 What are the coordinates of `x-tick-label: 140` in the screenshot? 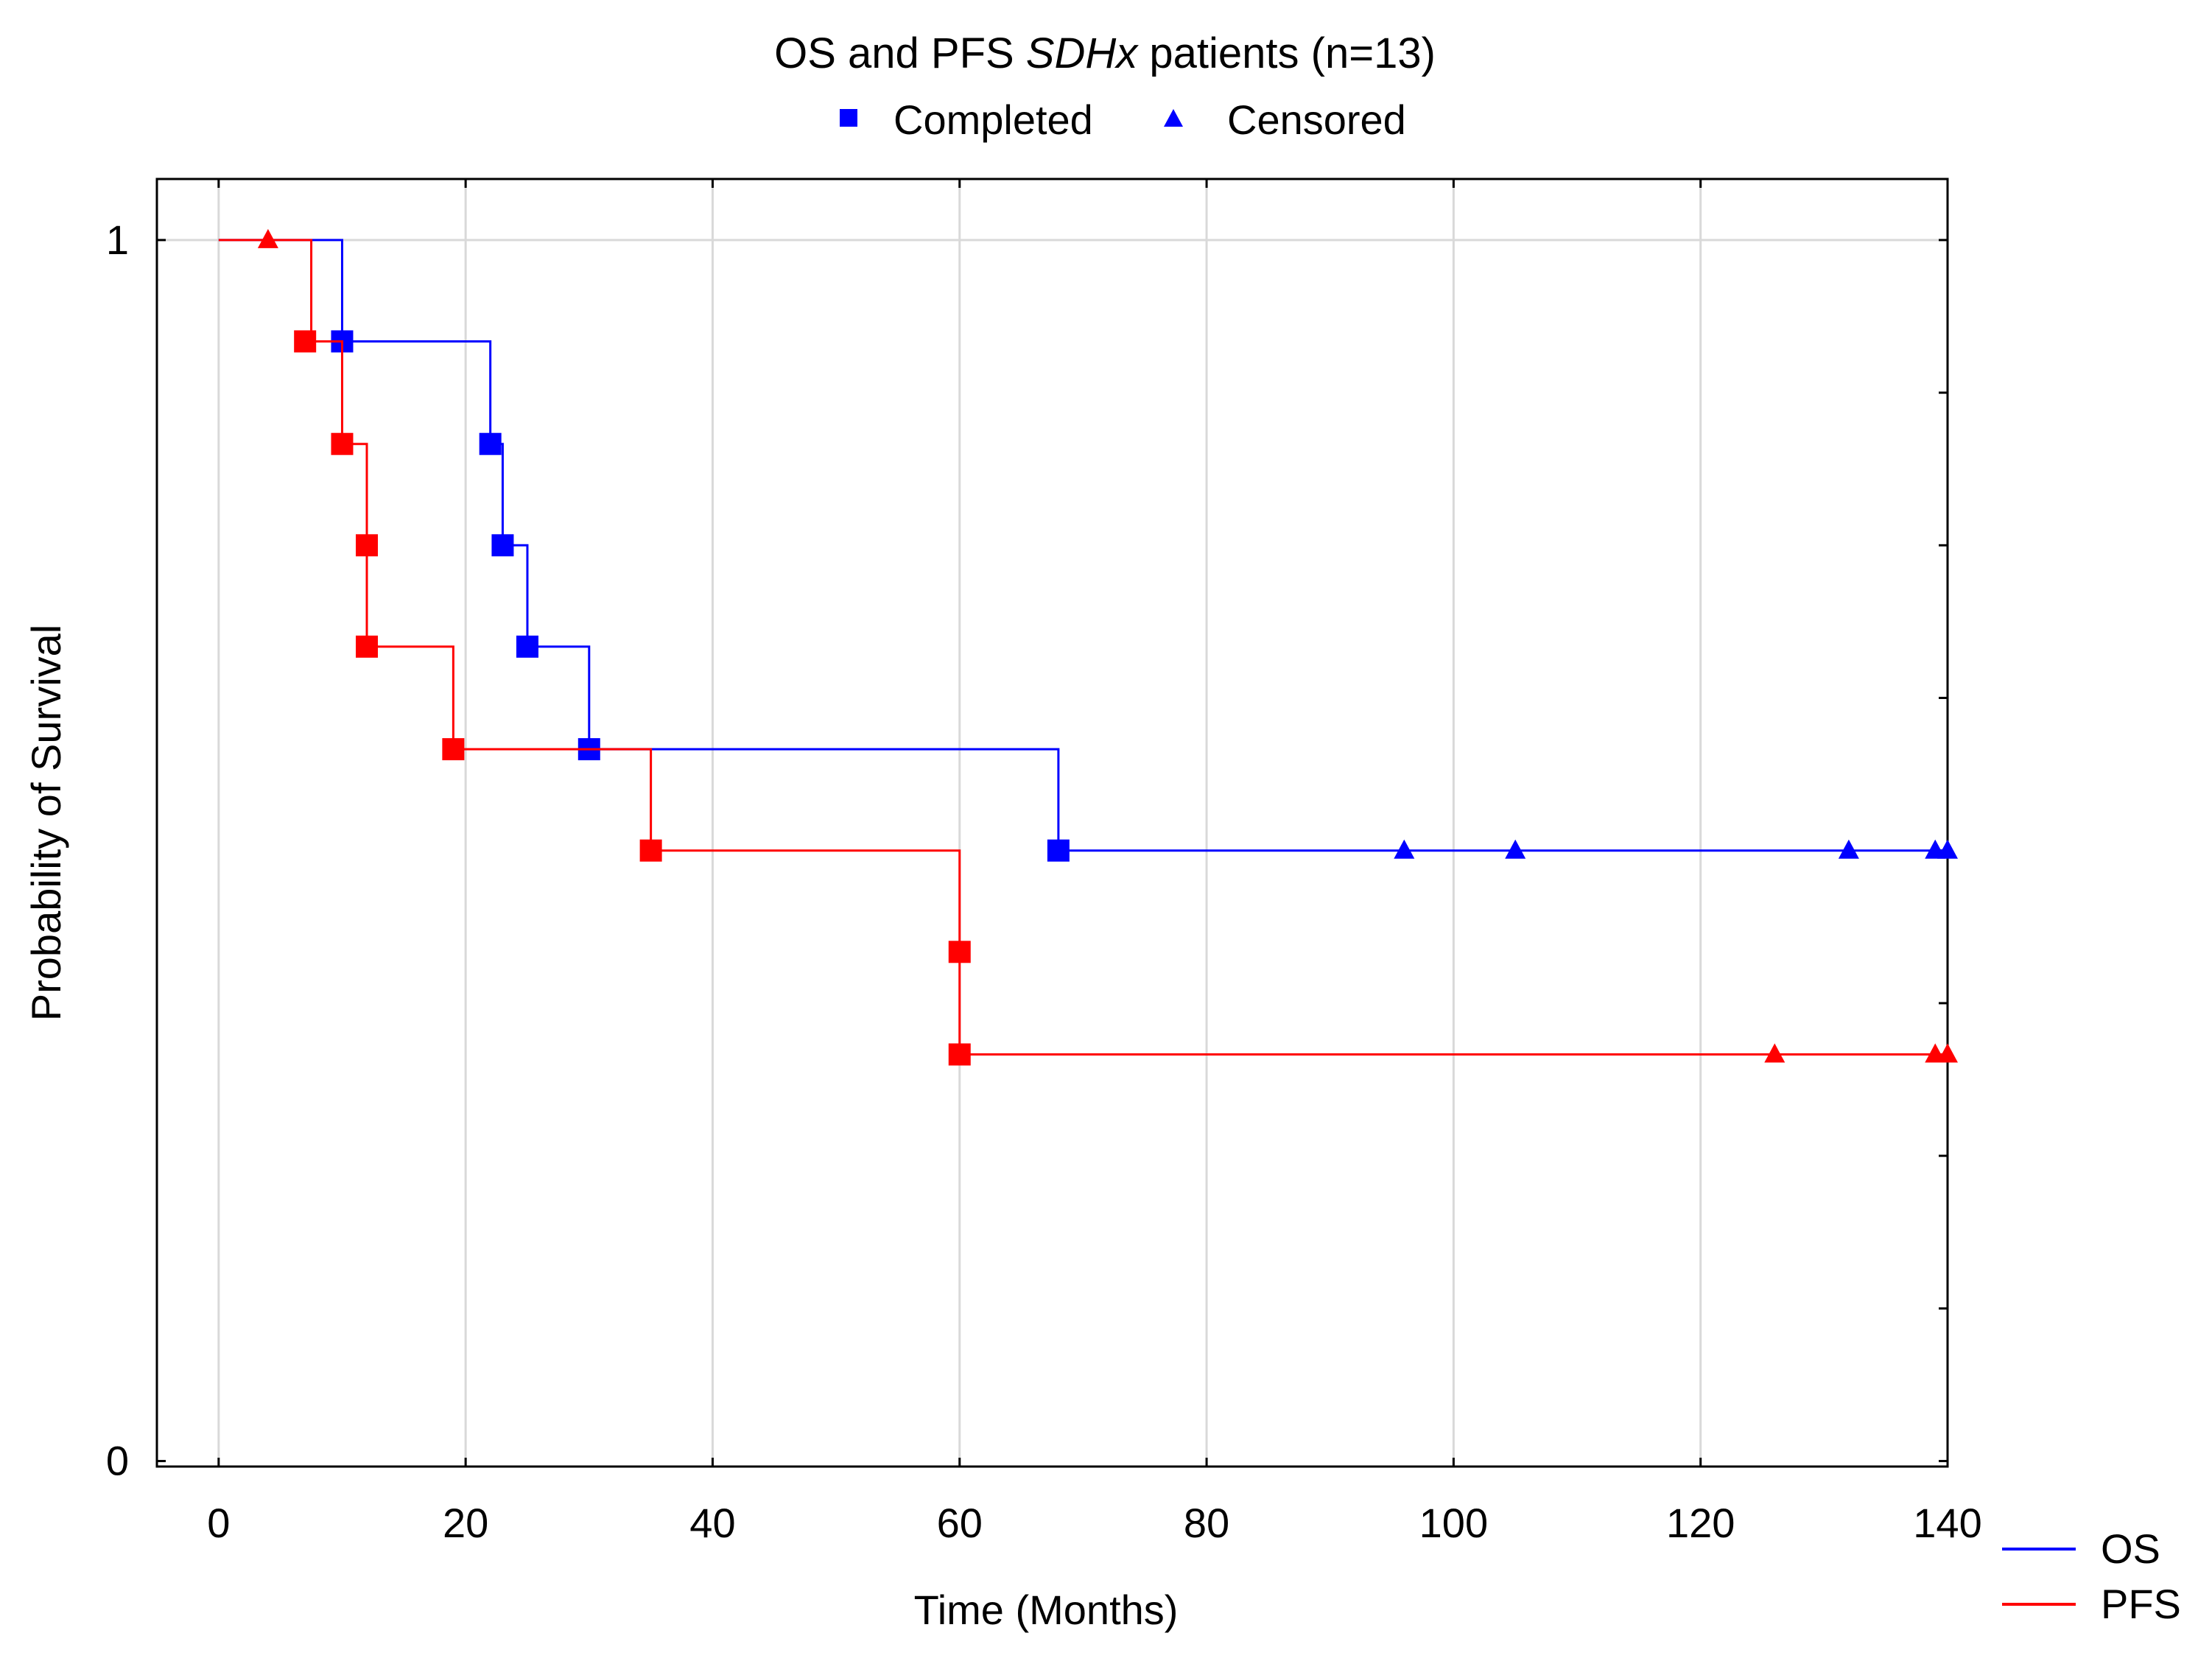 It's located at (1947, 1523).